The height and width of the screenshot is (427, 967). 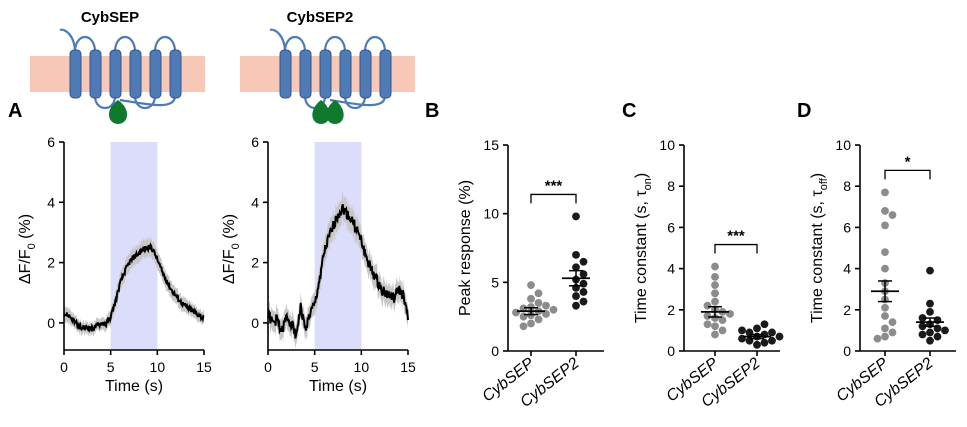 What do you see at coordinates (105, 102) in the screenshot?
I see `intracellular-loop` at bounding box center [105, 102].